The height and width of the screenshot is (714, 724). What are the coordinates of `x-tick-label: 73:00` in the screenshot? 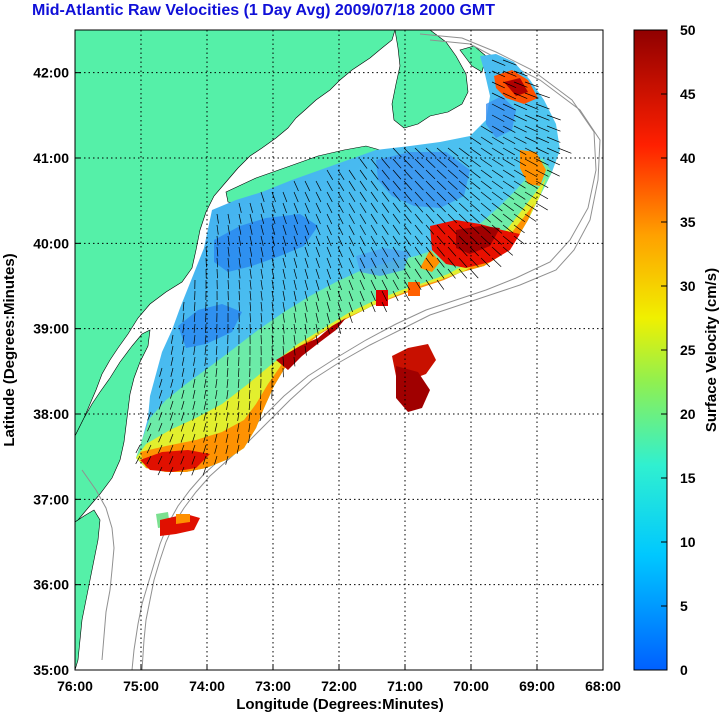 It's located at (273, 686).